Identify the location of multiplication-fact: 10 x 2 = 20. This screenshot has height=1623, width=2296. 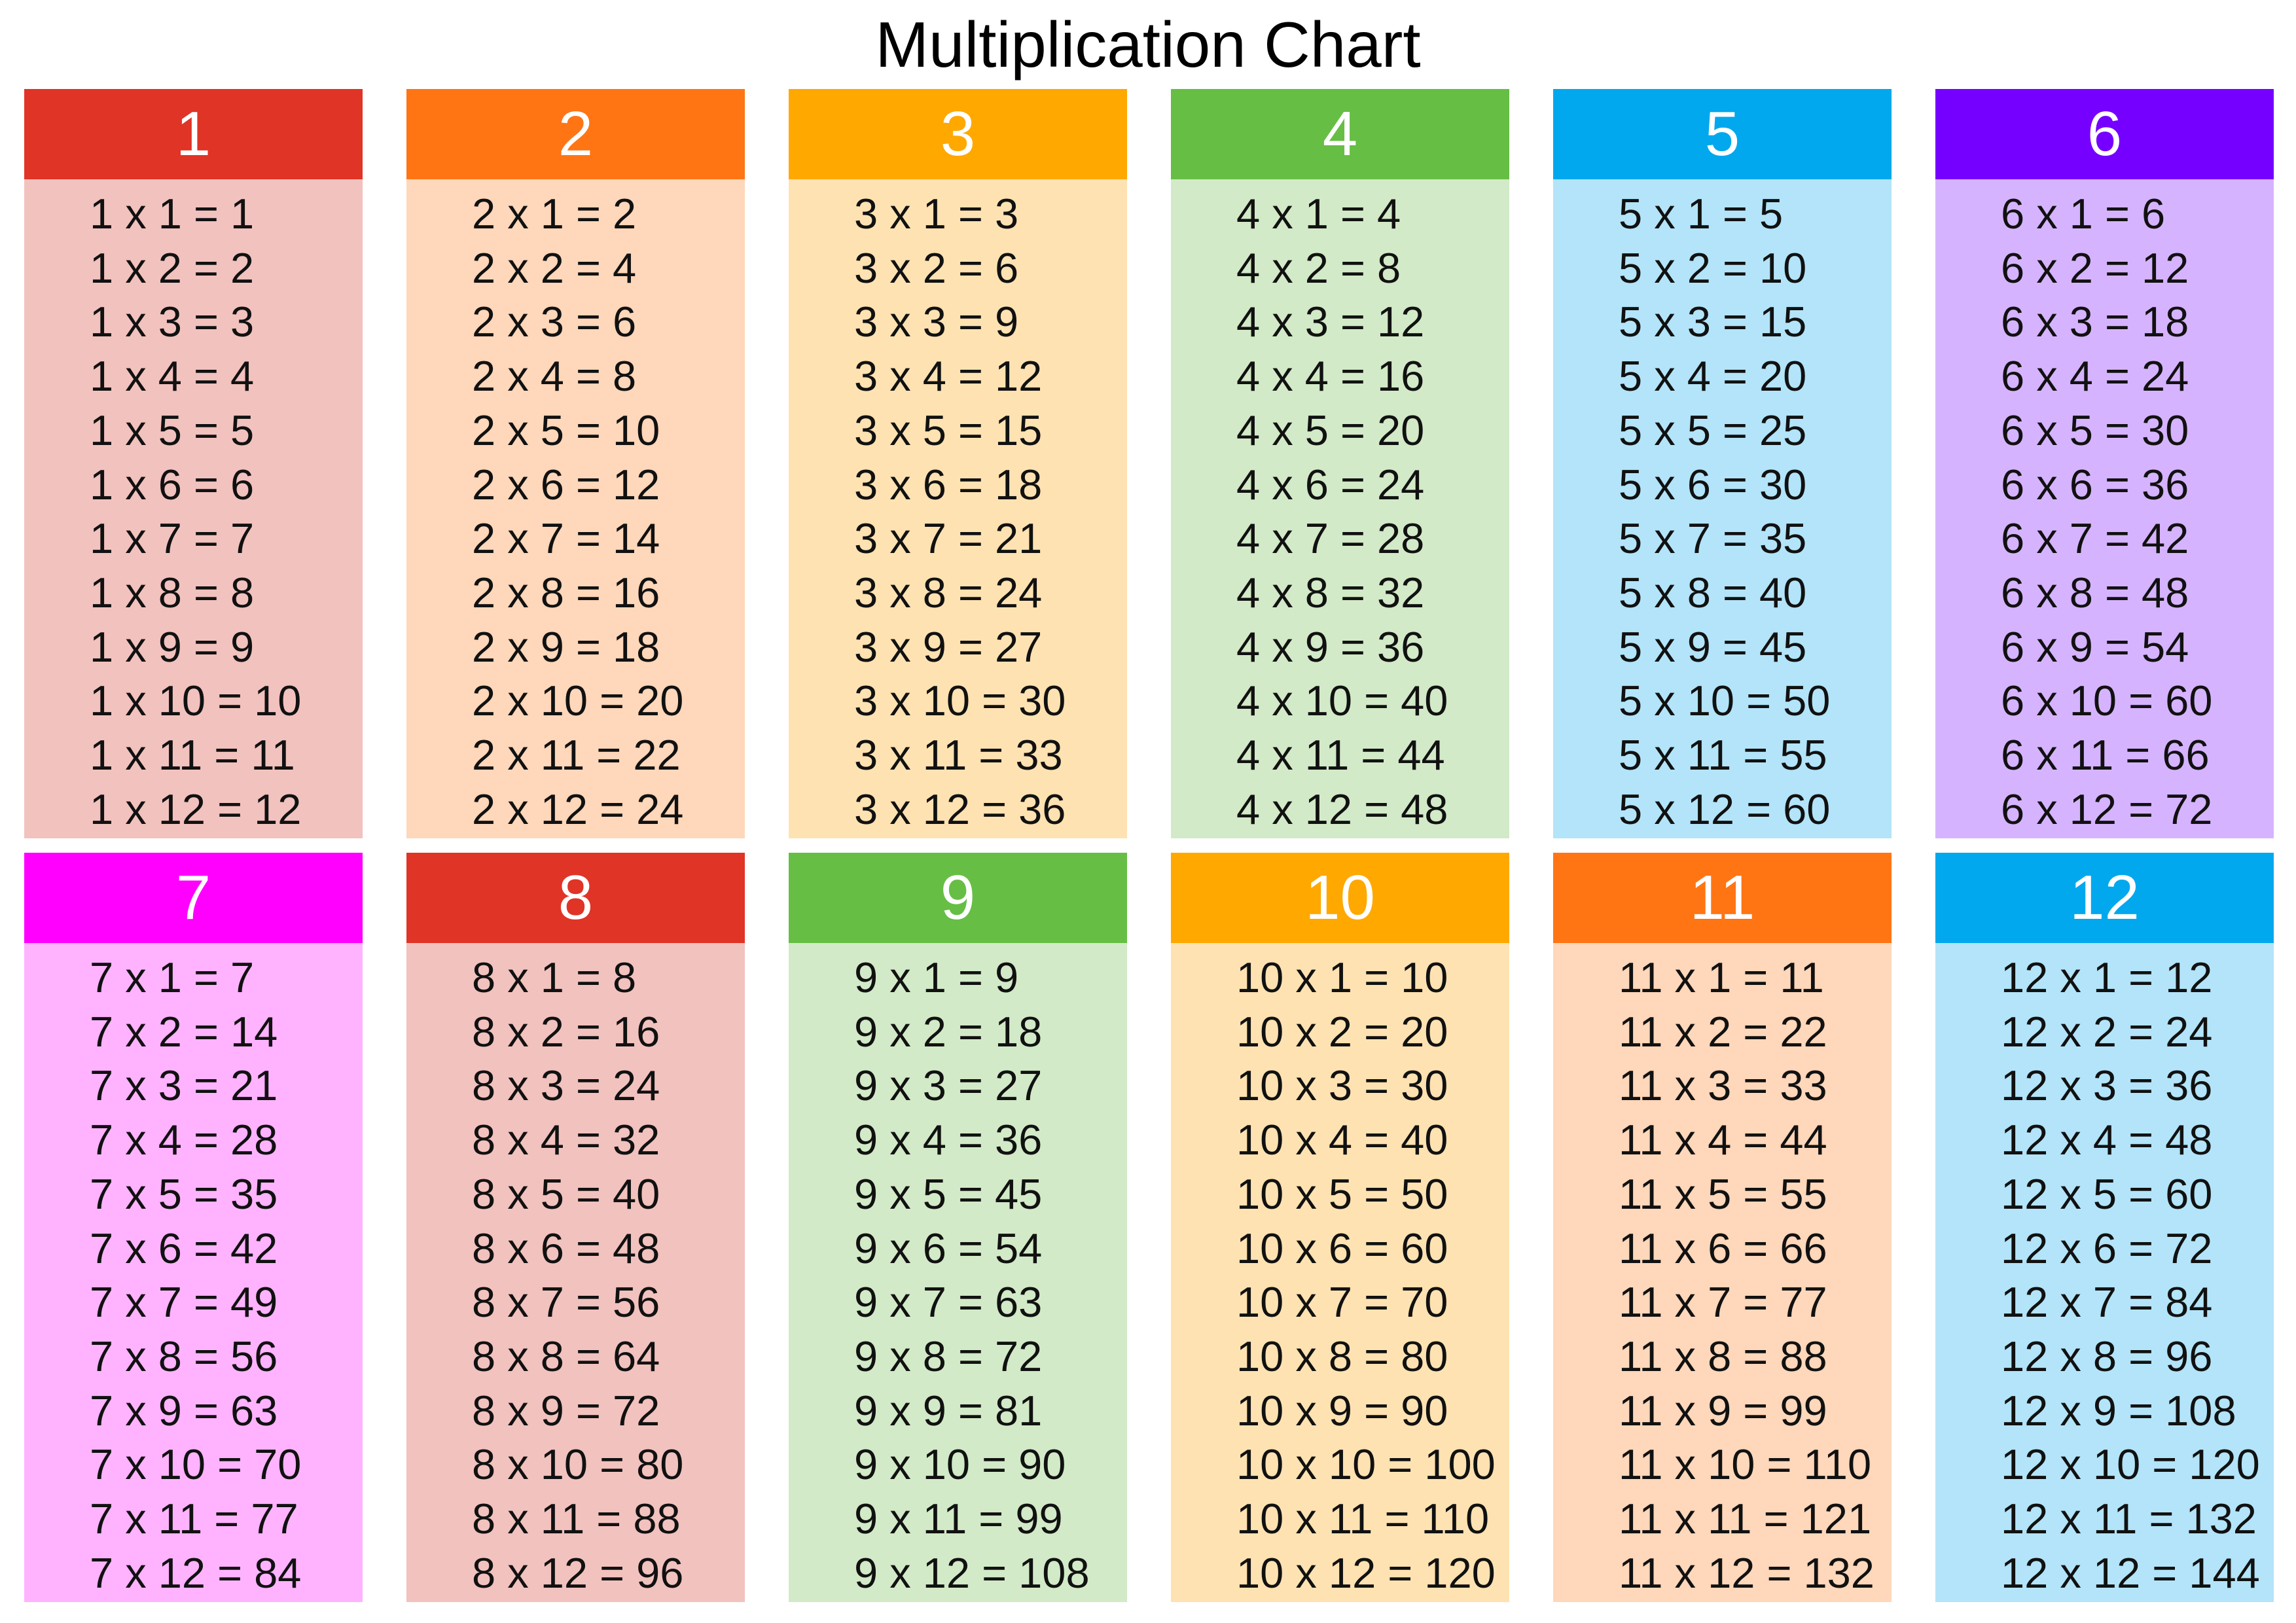
(1342, 1031).